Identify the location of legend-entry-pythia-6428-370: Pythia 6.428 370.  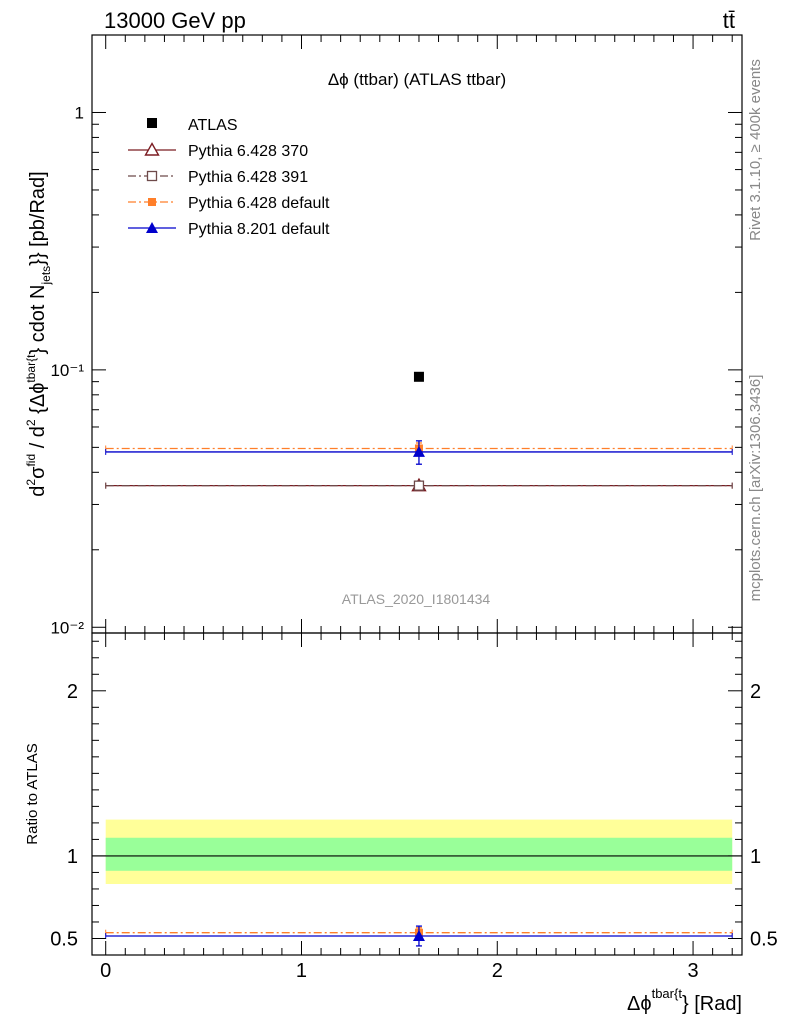
(218, 151).